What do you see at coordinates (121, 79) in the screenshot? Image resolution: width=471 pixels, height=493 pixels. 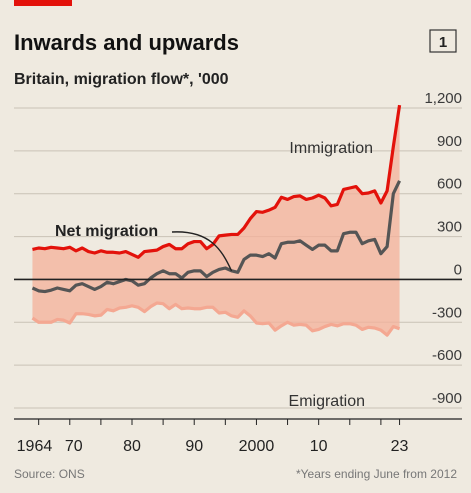 I see `chart-subtitle: Britain, migration flow*, '000` at bounding box center [121, 79].